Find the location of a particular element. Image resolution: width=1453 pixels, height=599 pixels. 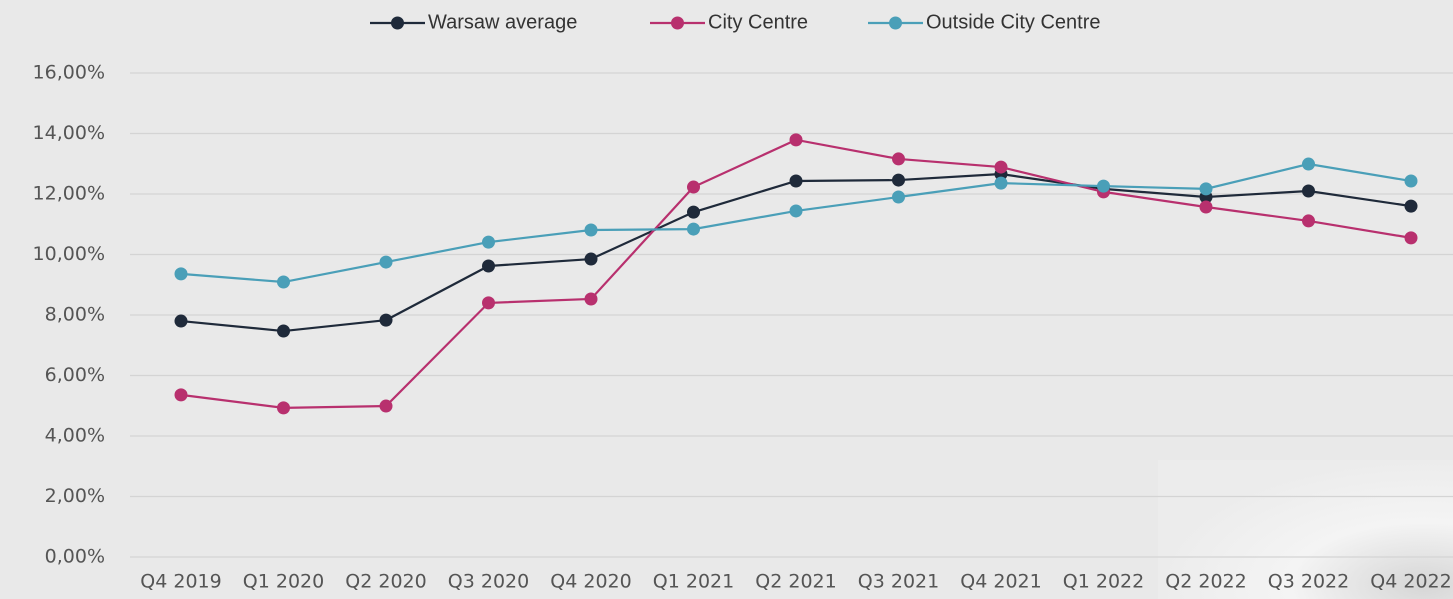

x-tick-label: Q4 2019 is located at coordinates (180, 582).